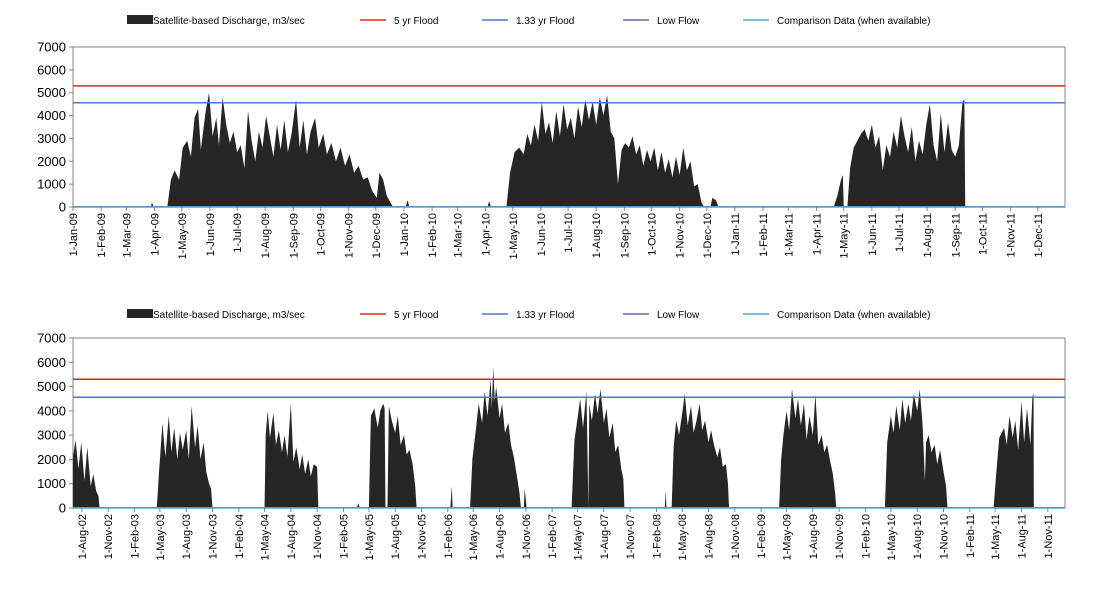 Image resolution: width=1094 pixels, height=608 pixels. What do you see at coordinates (377, 235) in the screenshot?
I see `x-tick-label: 1-Dec-09` at bounding box center [377, 235].